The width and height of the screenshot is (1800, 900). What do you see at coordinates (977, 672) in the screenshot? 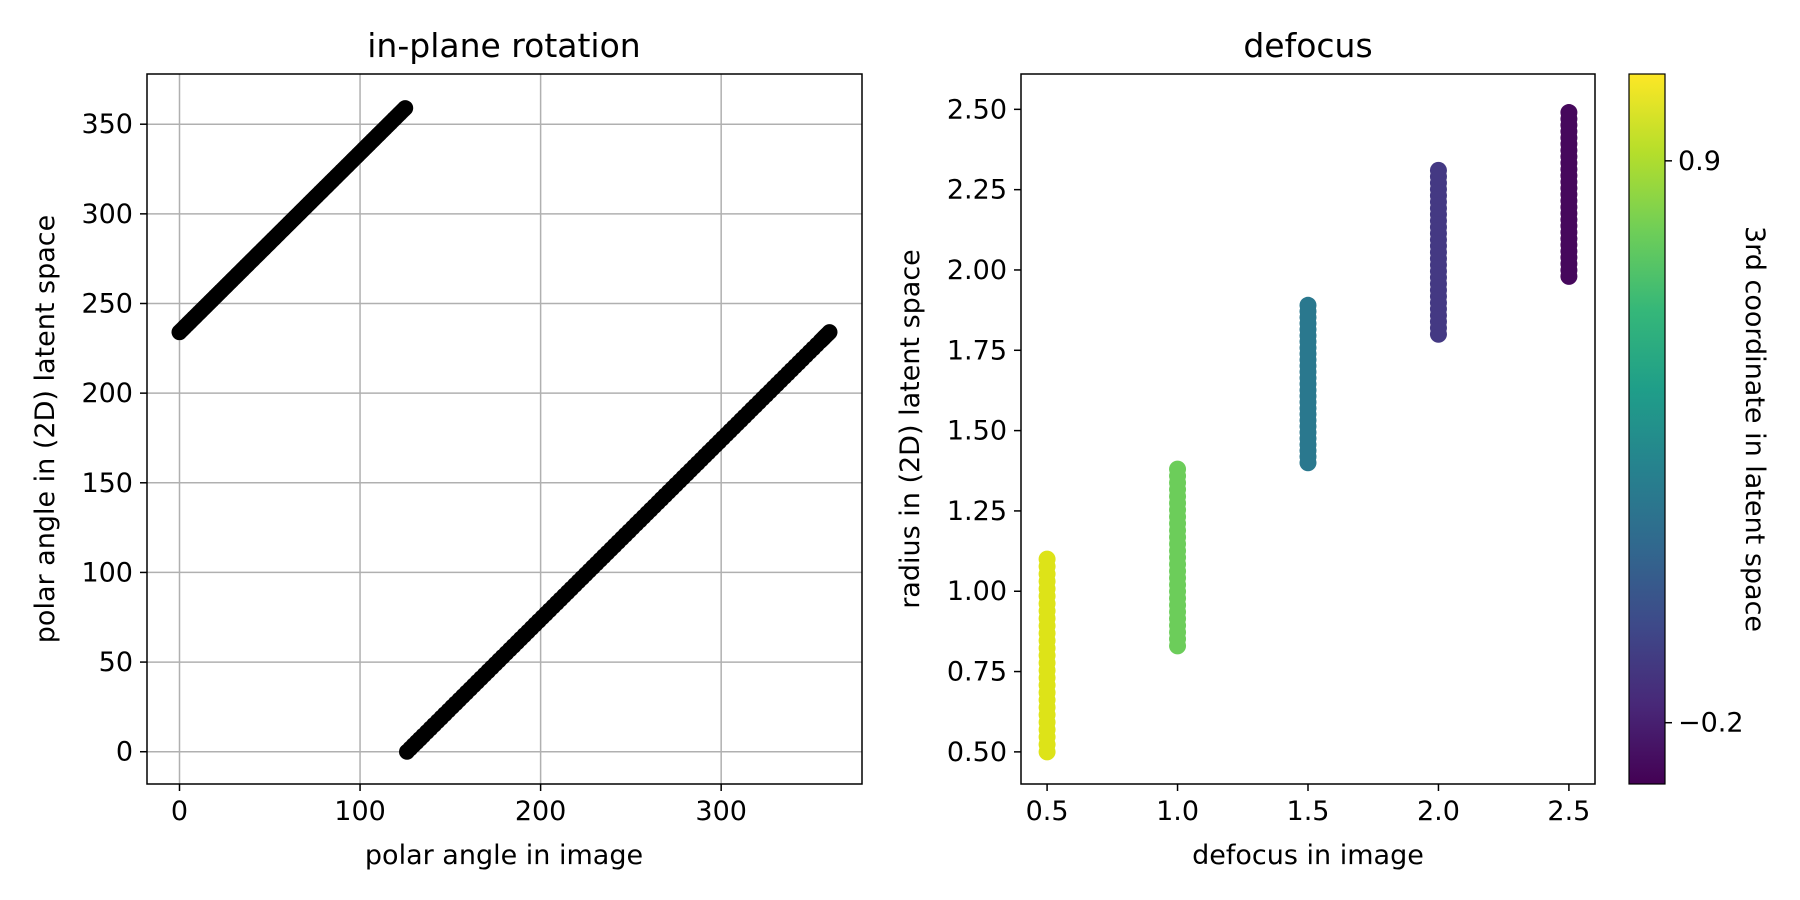
I see `right-y-tick-label: 0.75` at bounding box center [977, 672].